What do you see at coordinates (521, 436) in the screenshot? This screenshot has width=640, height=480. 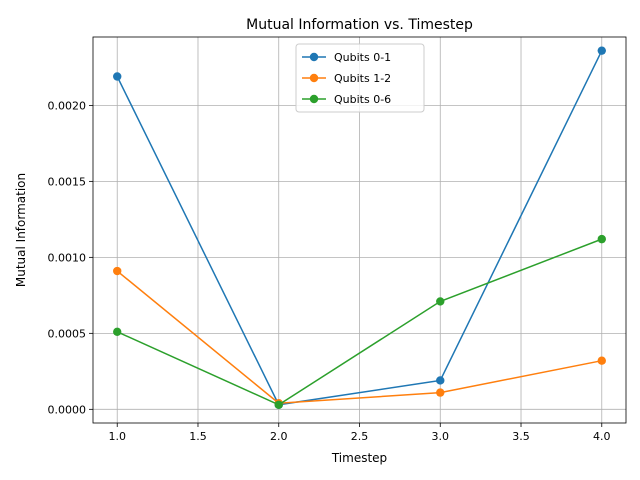 I see `x-tick-label: 3.5` at bounding box center [521, 436].